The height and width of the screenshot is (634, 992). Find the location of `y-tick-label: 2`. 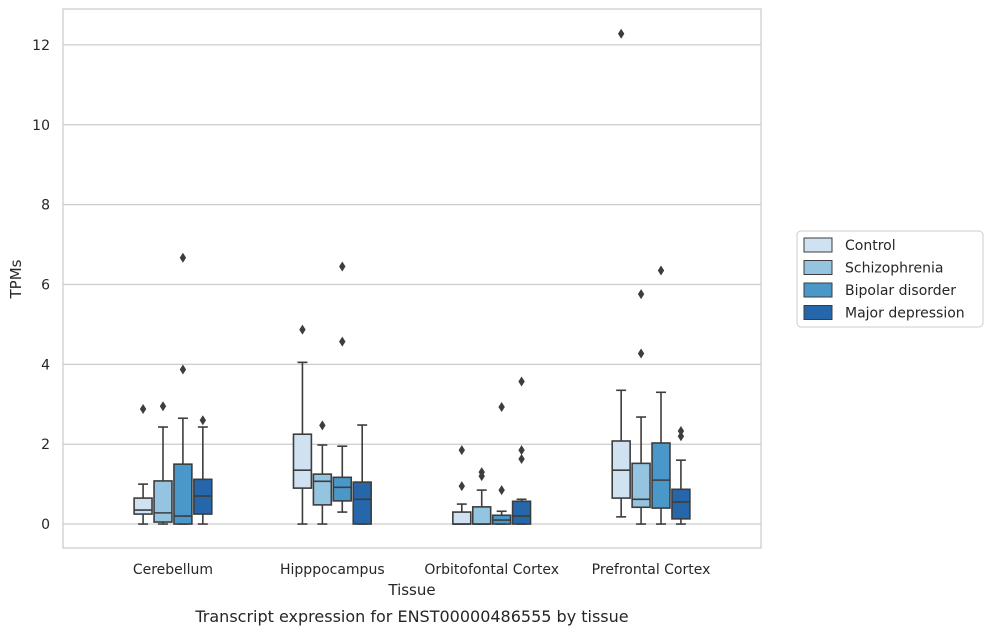

y-tick-label: 2 is located at coordinates (45, 445).